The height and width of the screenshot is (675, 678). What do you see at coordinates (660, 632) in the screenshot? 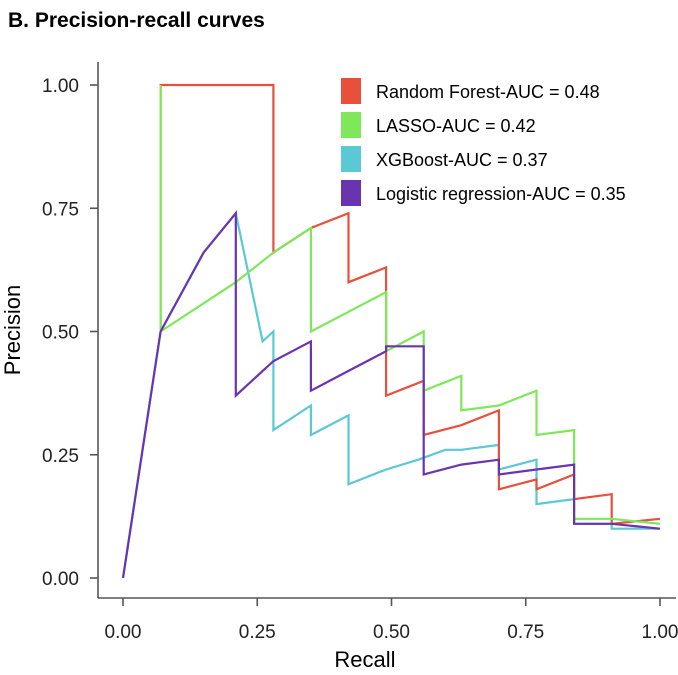
I see `x-tick-label: 1.00` at bounding box center [660, 632].